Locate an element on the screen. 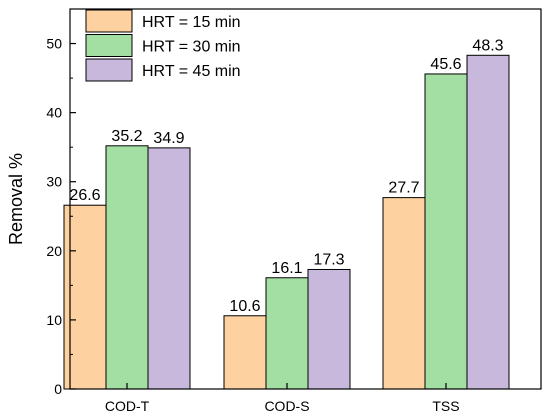 This screenshot has width=550, height=420. y-tick-label: 40 is located at coordinates (54, 113).